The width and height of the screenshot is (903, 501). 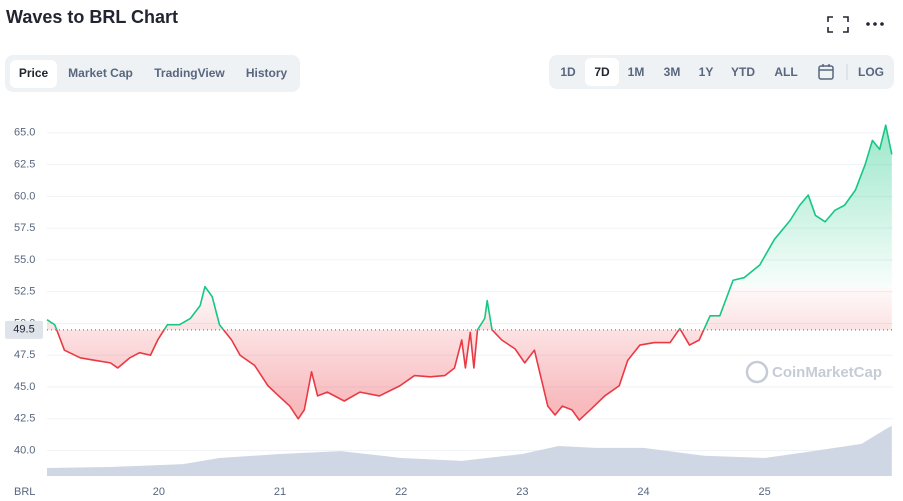 I want to click on watermark-logo, so click(x=757, y=372).